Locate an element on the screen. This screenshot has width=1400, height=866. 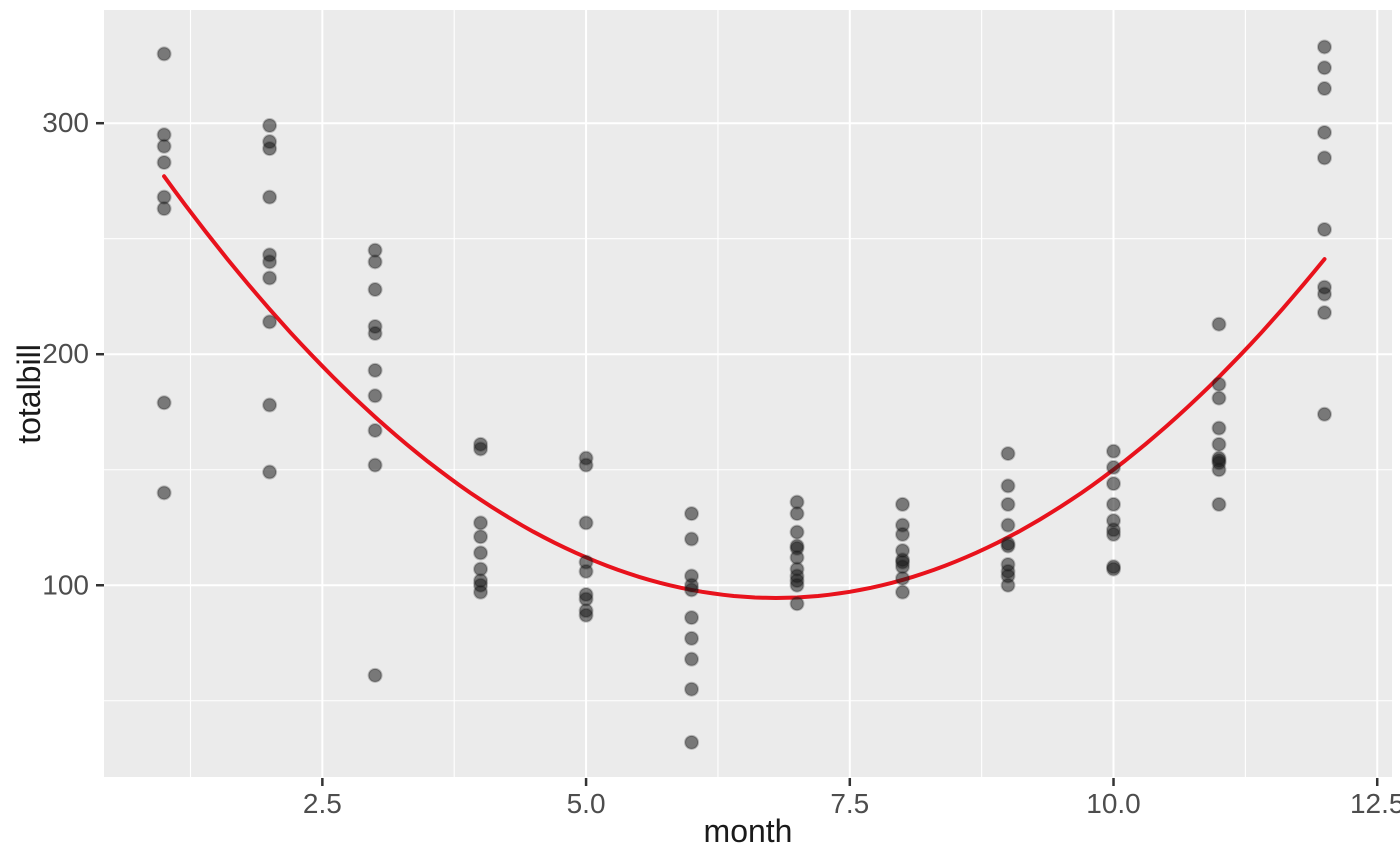
x-tick-label: 10.0 is located at coordinates (1113, 803).